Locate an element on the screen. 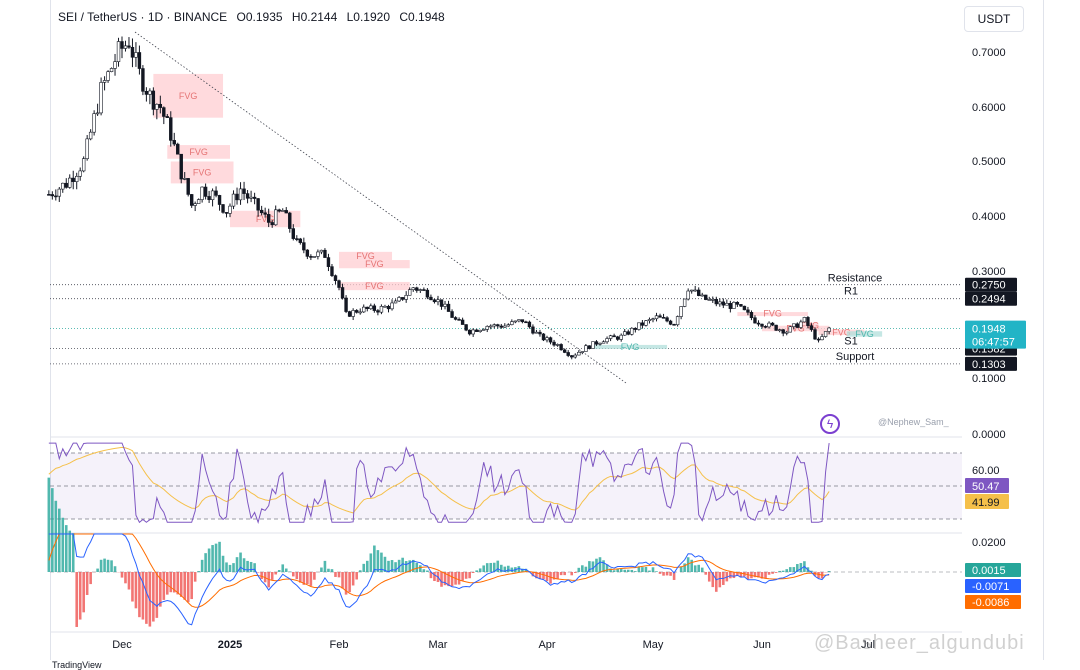  y-tick-label: 0.3000 is located at coordinates (989, 272).